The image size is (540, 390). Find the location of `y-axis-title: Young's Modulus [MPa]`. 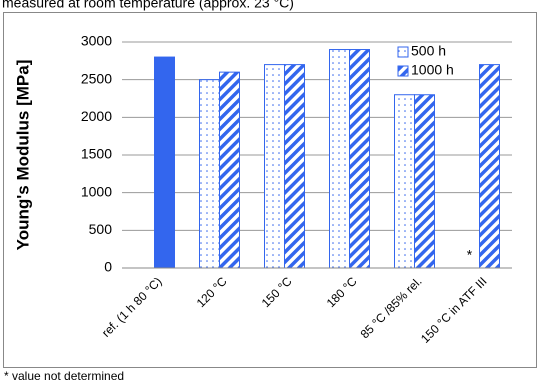

y-axis-title: Young's Modulus [MPa] is located at coordinates (22, 155).